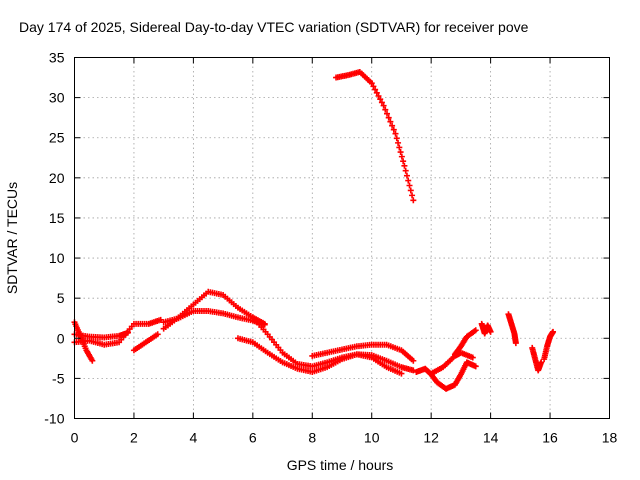 The width and height of the screenshot is (640, 480). Describe the element at coordinates (610, 438) in the screenshot. I see `x-tick-label: 18` at that location.